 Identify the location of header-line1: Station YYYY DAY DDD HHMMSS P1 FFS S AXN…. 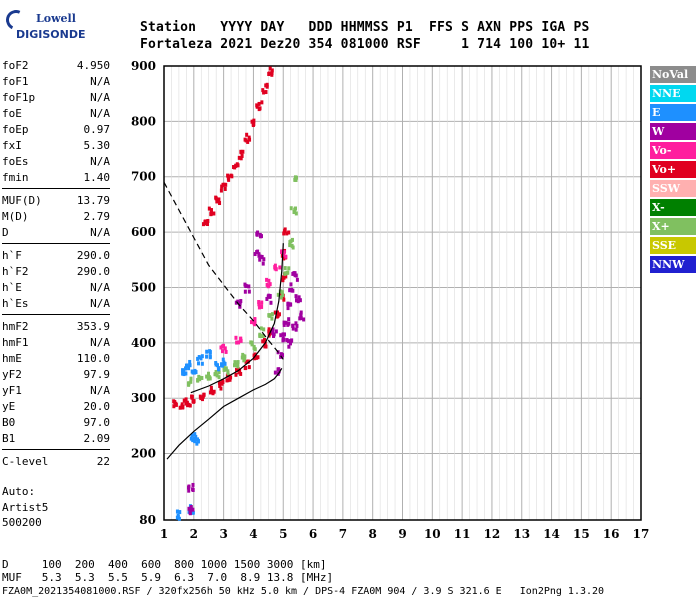
(365, 27).